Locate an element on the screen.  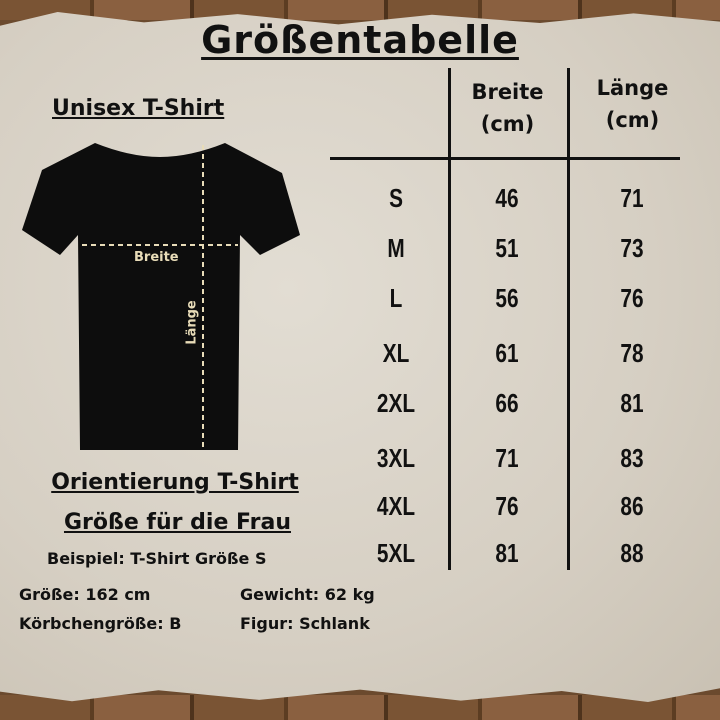
cell-breite: 81 is located at coordinates (507, 553).